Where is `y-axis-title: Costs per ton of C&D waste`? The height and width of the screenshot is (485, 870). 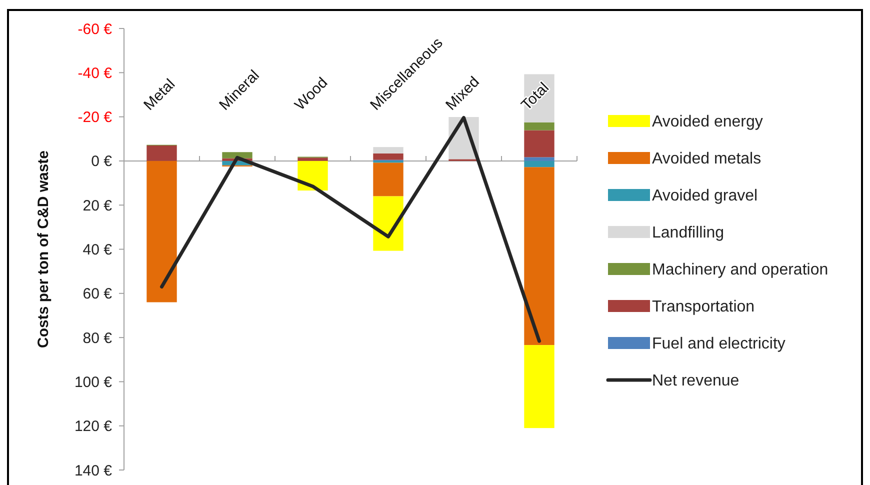
y-axis-title: Costs per ton of C&D waste is located at coordinates (43, 249).